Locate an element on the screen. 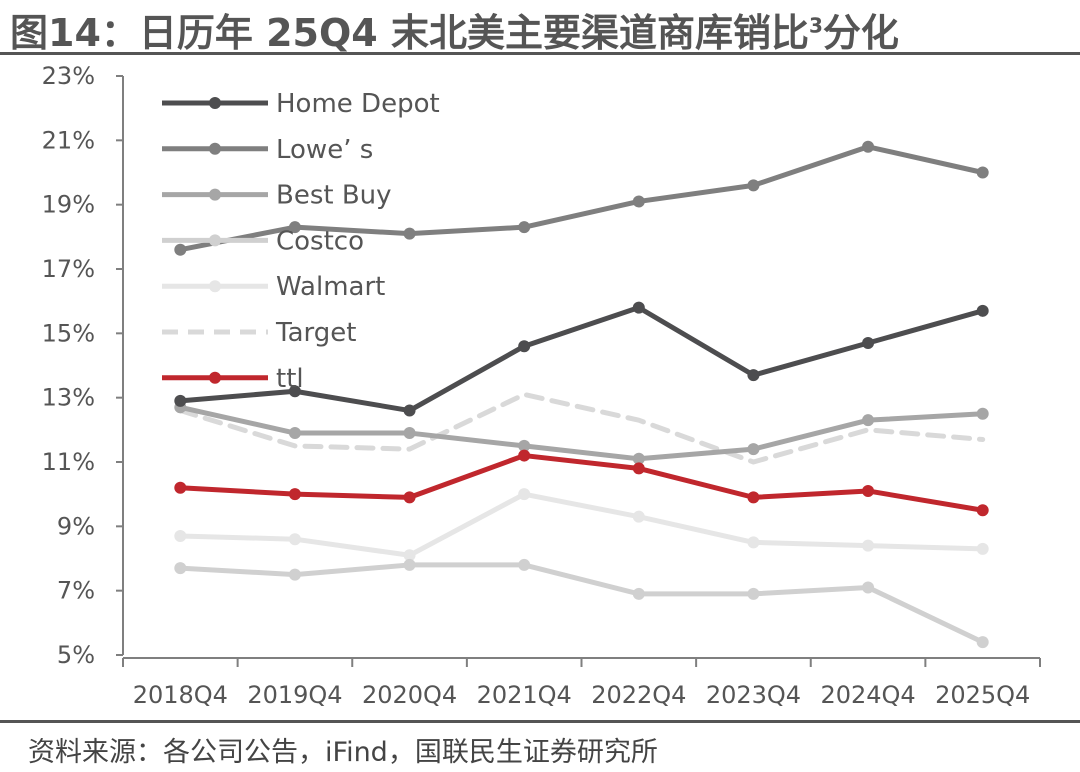  legend-label: Lowe’ s is located at coordinates (324, 150).